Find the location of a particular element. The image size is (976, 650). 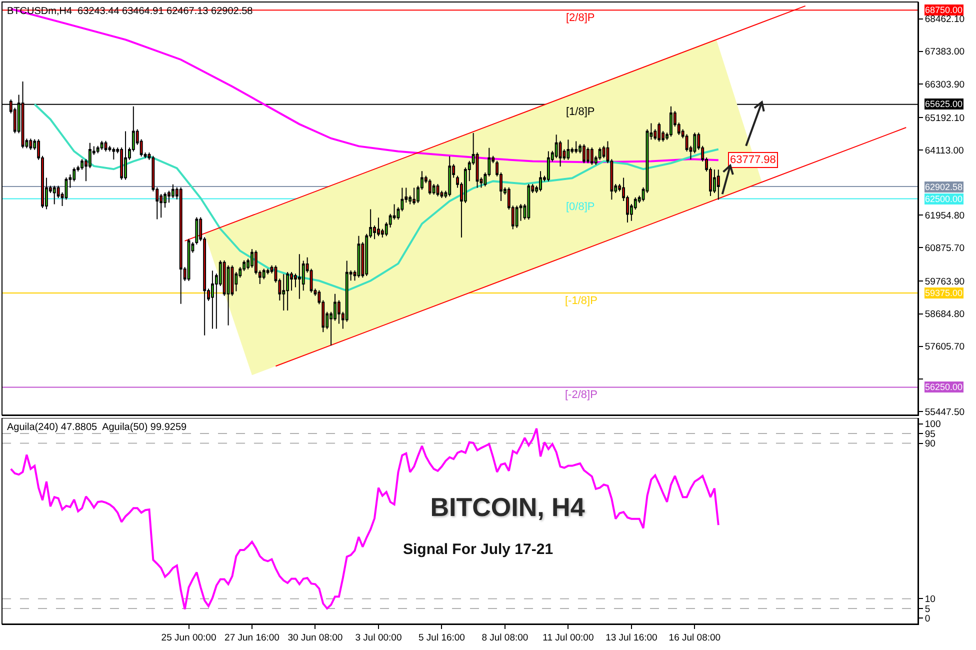

y-tick-label: 10 is located at coordinates (930, 600).